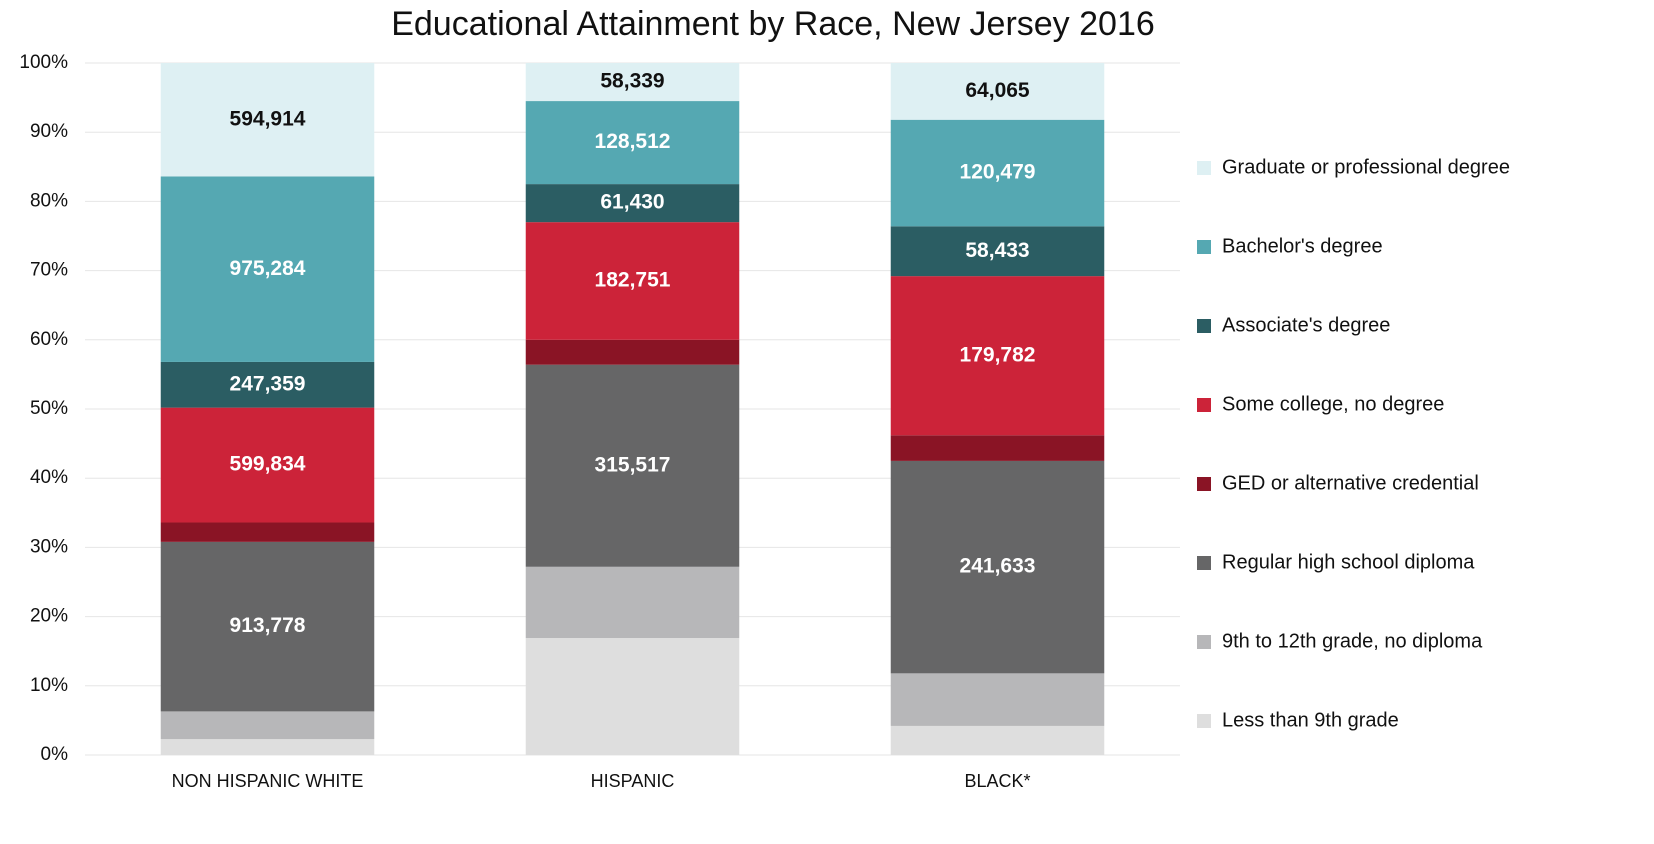  Describe the element at coordinates (1352, 641) in the screenshot. I see `legend-label: 9th to 12th grade, no diploma` at that location.